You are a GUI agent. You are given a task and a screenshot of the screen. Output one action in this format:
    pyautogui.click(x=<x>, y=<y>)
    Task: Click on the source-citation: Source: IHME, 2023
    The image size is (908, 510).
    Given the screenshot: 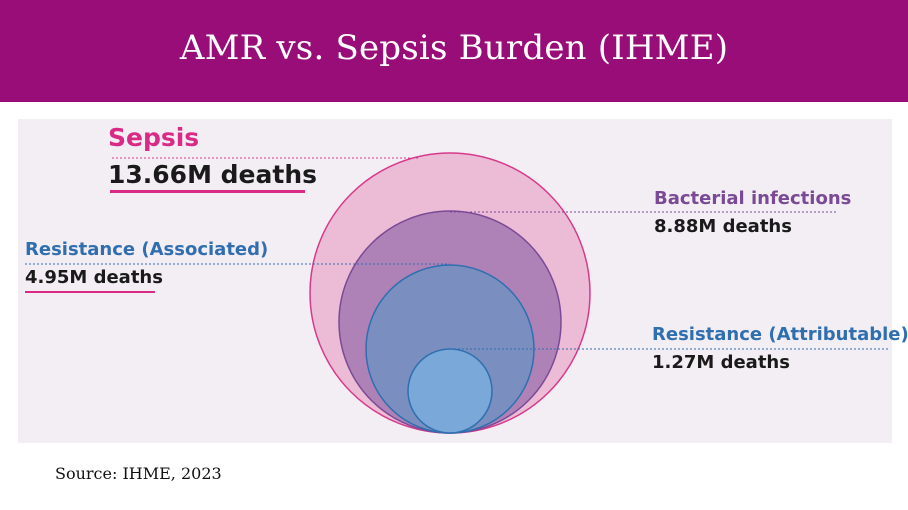 What is the action you would take?
    pyautogui.click(x=138, y=473)
    